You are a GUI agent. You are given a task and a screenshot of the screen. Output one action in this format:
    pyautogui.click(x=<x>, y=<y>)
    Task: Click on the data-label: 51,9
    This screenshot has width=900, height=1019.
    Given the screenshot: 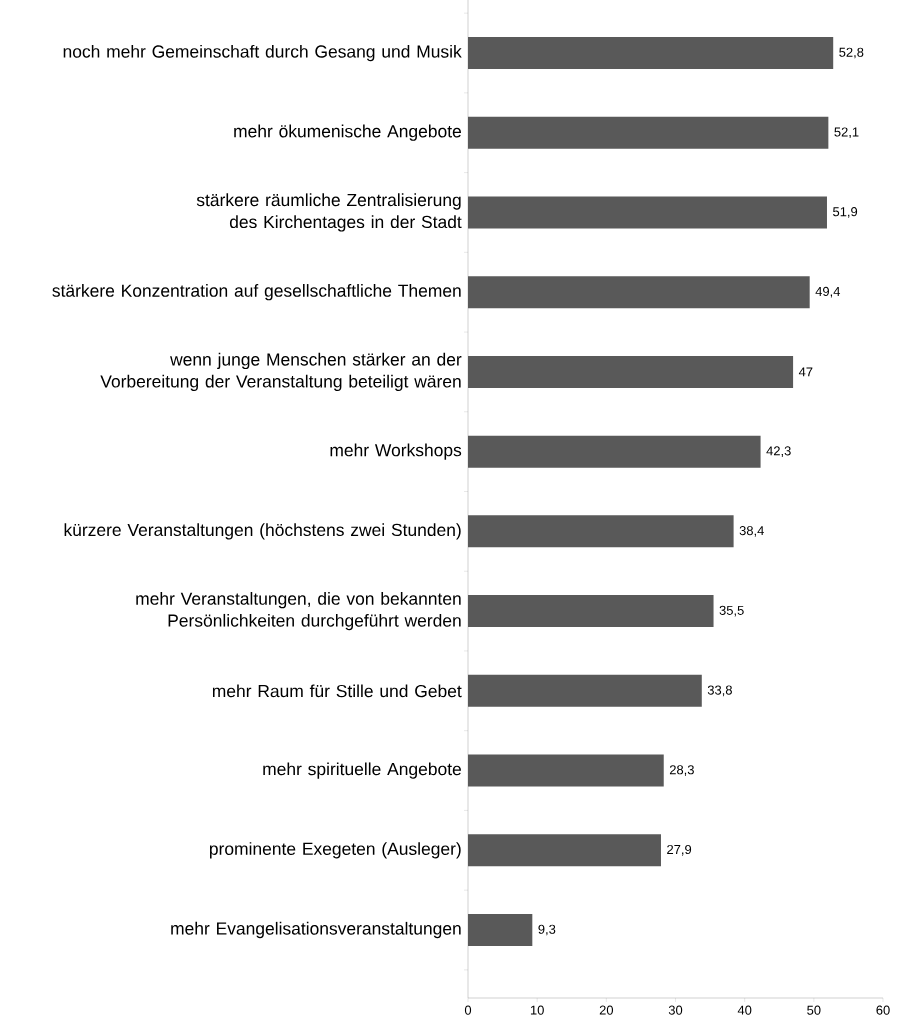 What is the action you would take?
    pyautogui.click(x=845, y=212)
    